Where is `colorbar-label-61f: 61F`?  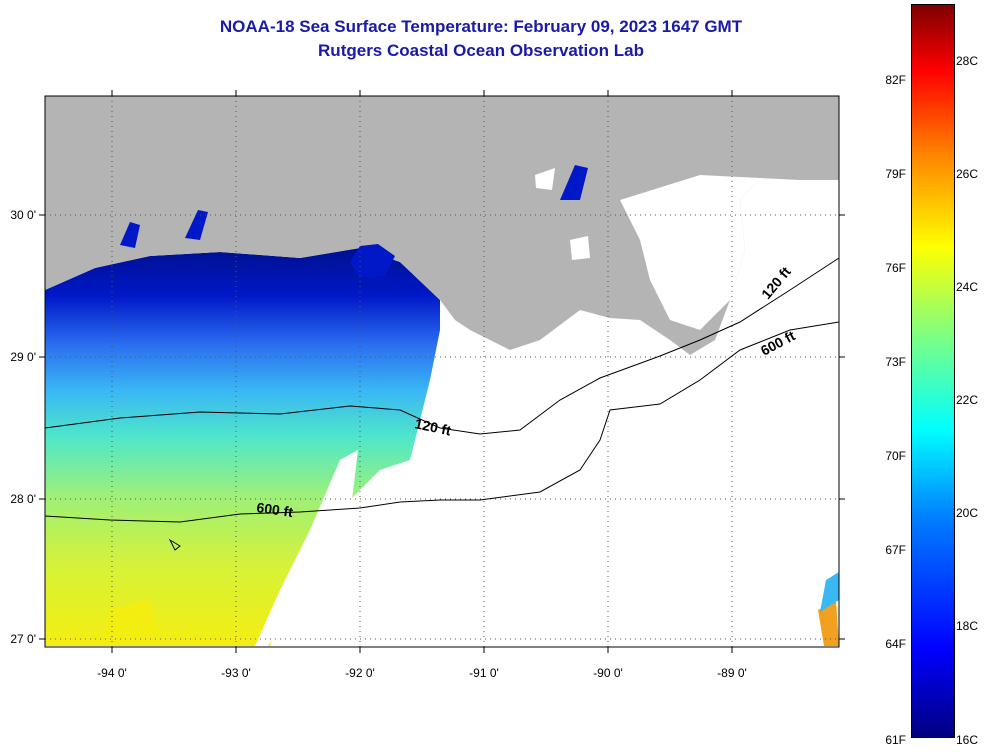
colorbar-label-61f: 61F is located at coordinates (895, 740).